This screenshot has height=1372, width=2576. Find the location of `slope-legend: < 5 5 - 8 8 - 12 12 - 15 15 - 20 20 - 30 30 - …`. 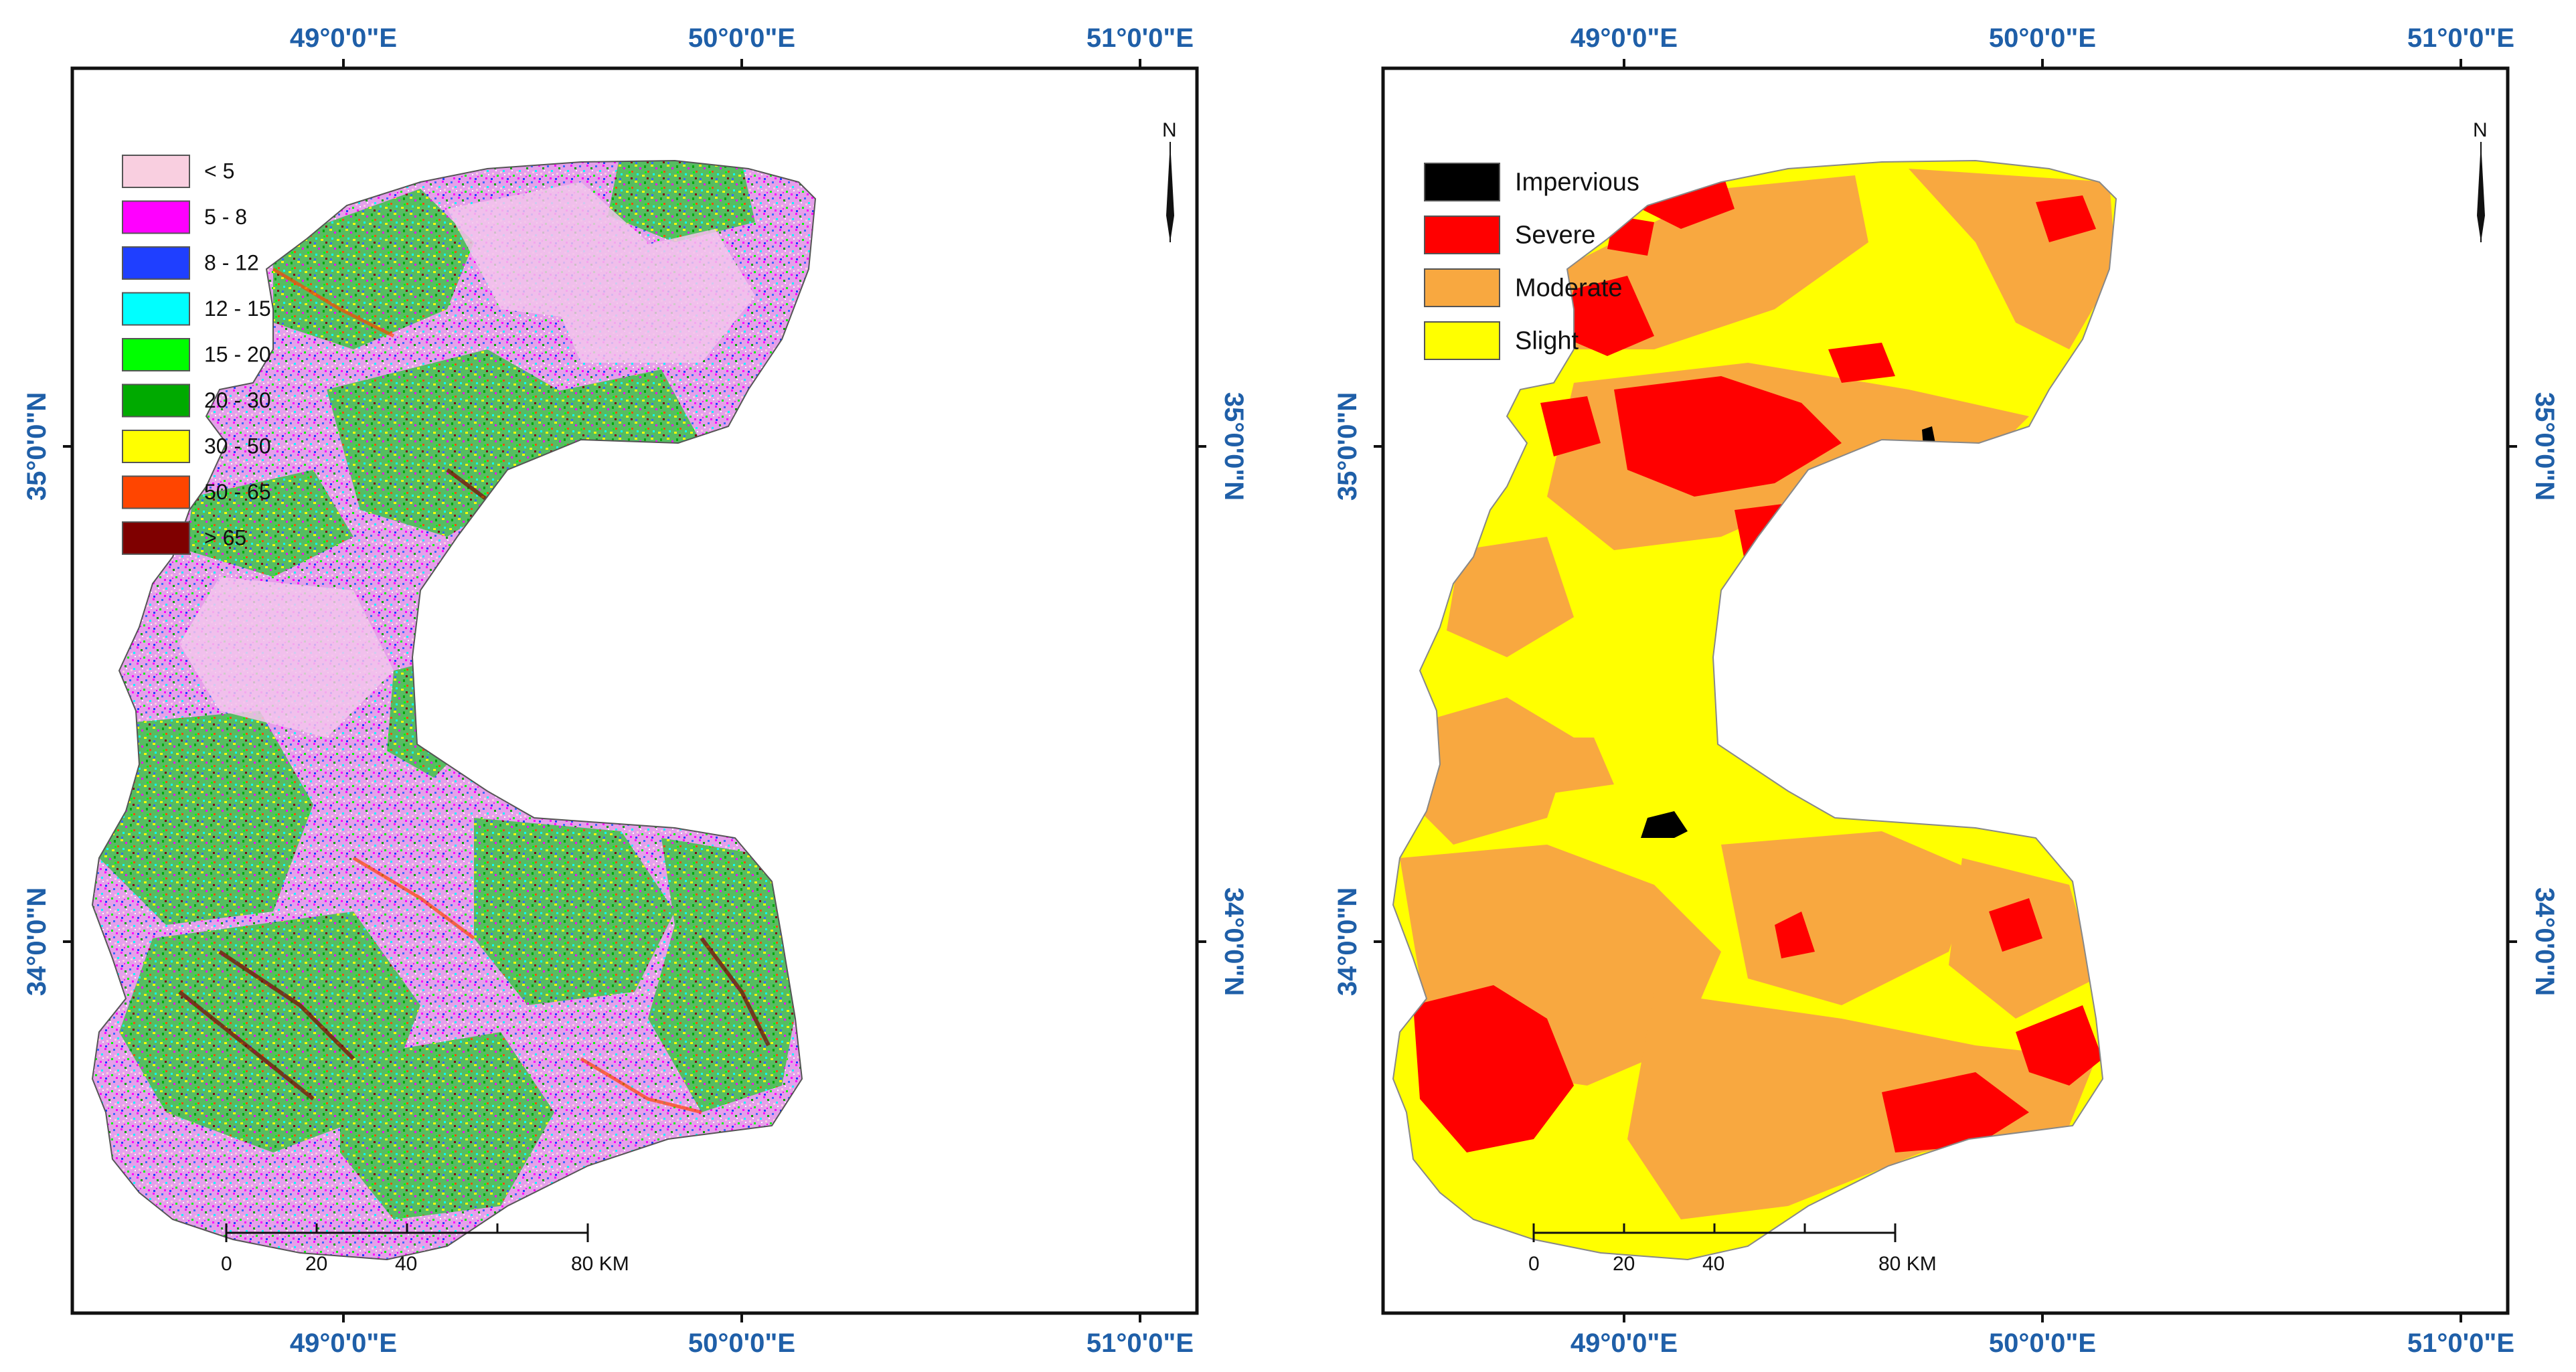

slope-legend: < 5 5 - 8 8 - 12 12 - 15 15 - 20 20 - 30 30 - … is located at coordinates (197, 355).